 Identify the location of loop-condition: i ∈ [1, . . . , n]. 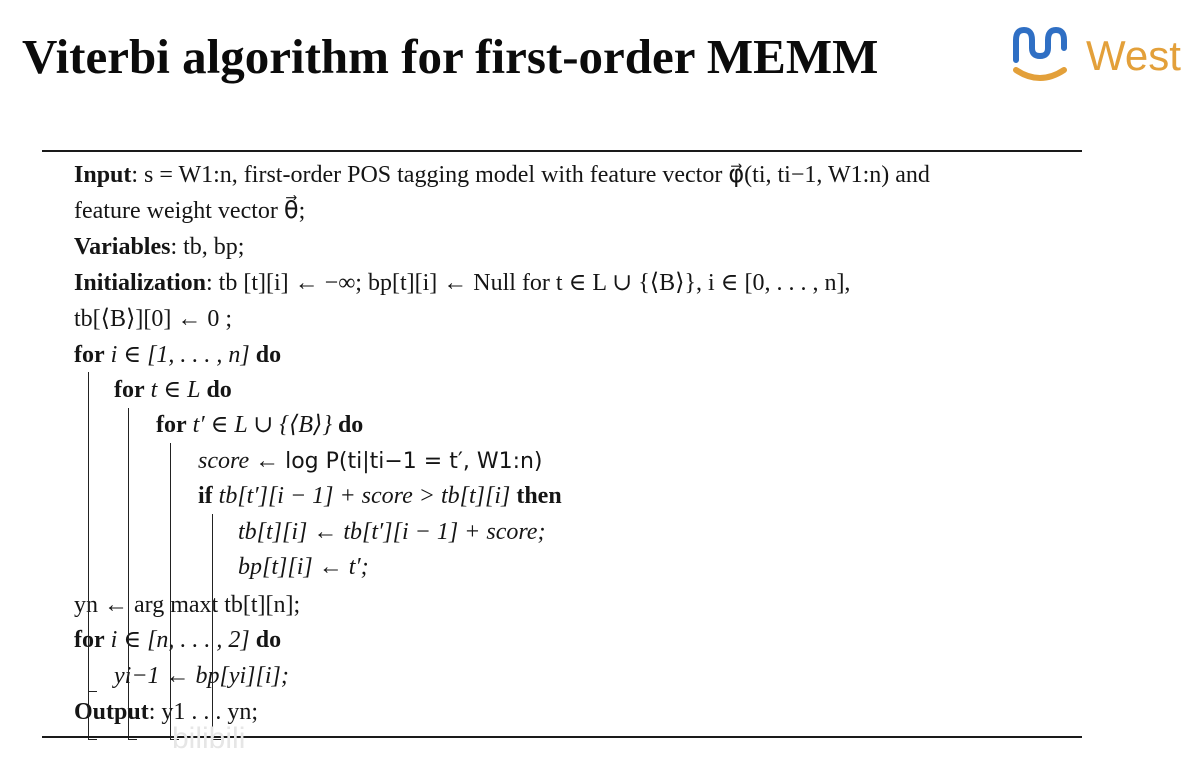
(180, 355).